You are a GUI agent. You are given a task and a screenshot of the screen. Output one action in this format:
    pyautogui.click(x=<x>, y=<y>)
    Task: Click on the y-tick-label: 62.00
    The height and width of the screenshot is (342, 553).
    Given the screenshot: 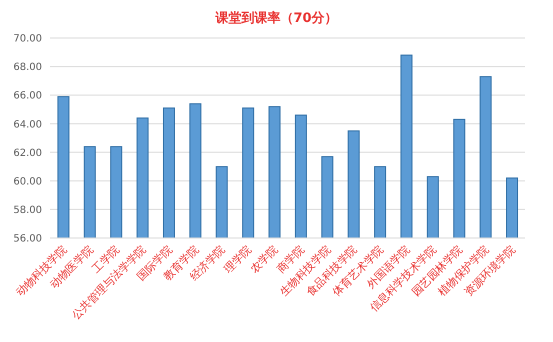 What is the action you would take?
    pyautogui.click(x=27, y=153)
    